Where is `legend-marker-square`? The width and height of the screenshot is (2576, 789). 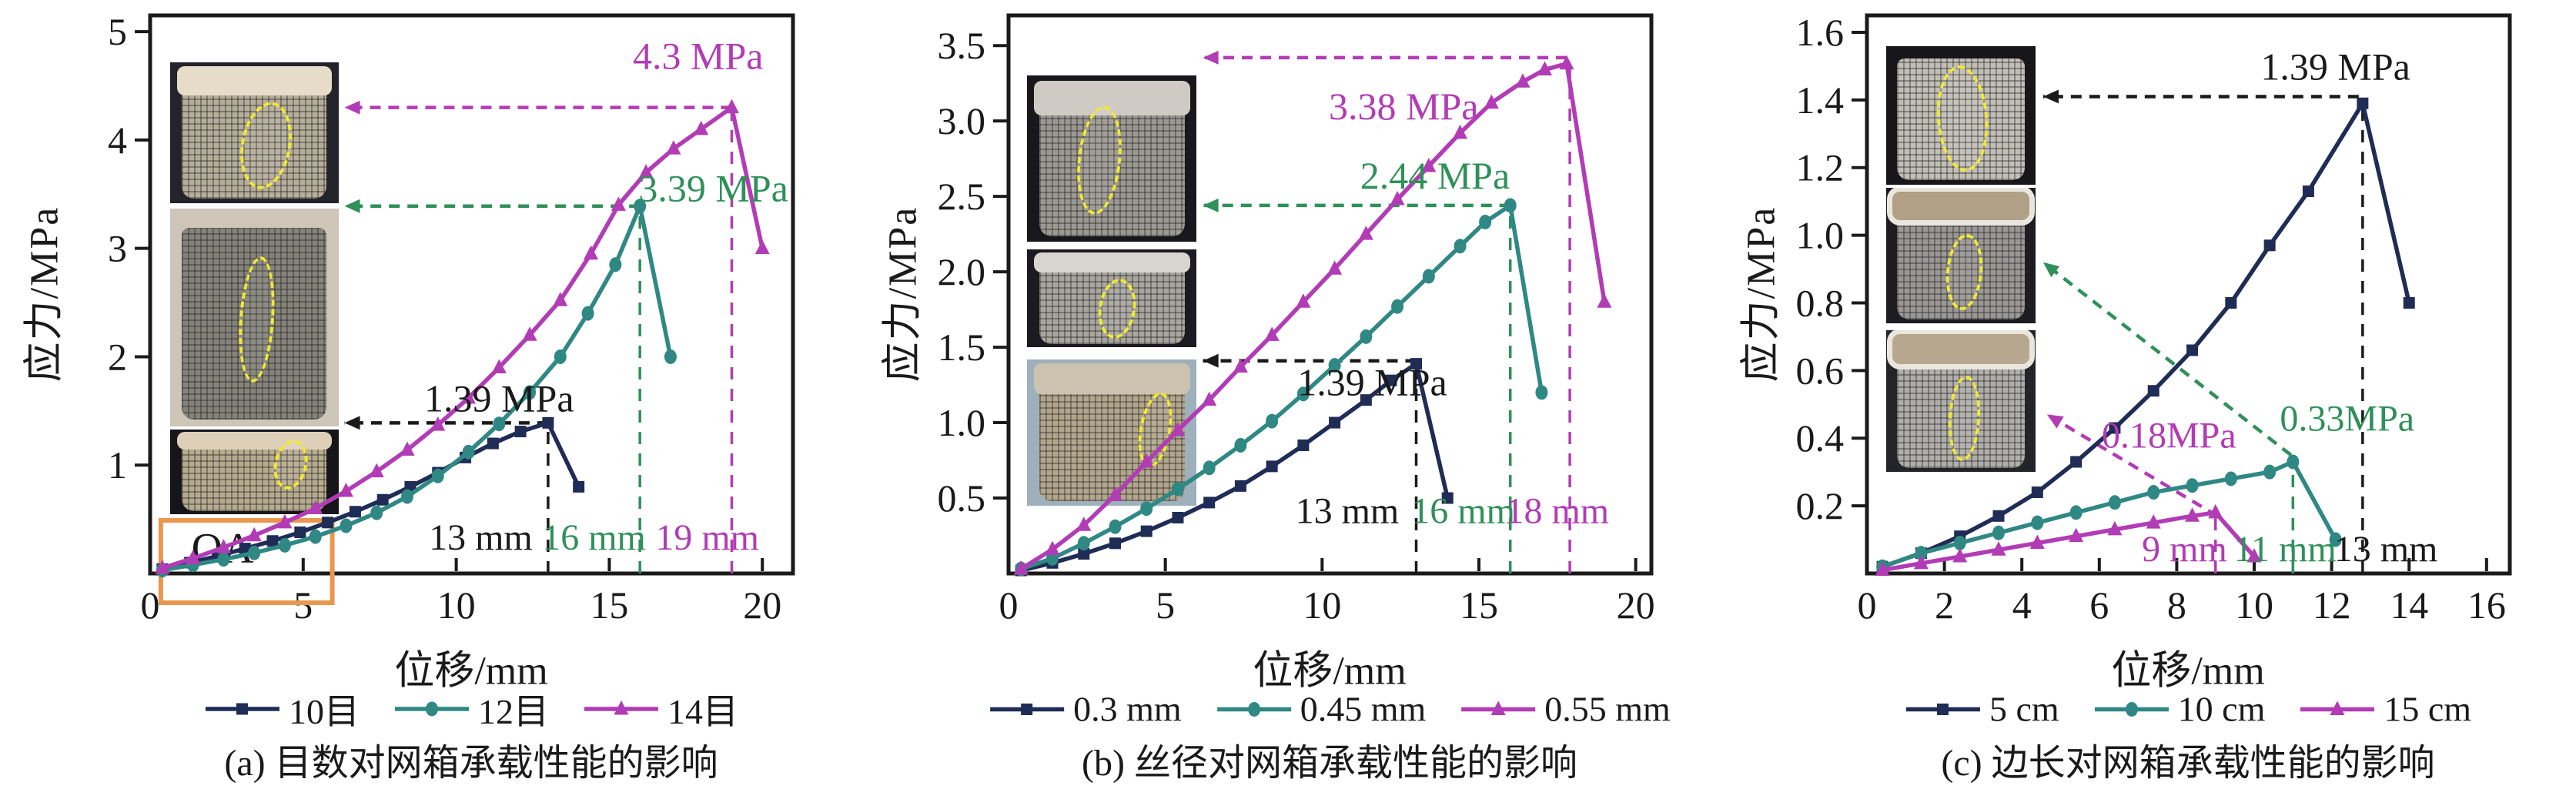
legend-marker-square is located at coordinates (243, 709).